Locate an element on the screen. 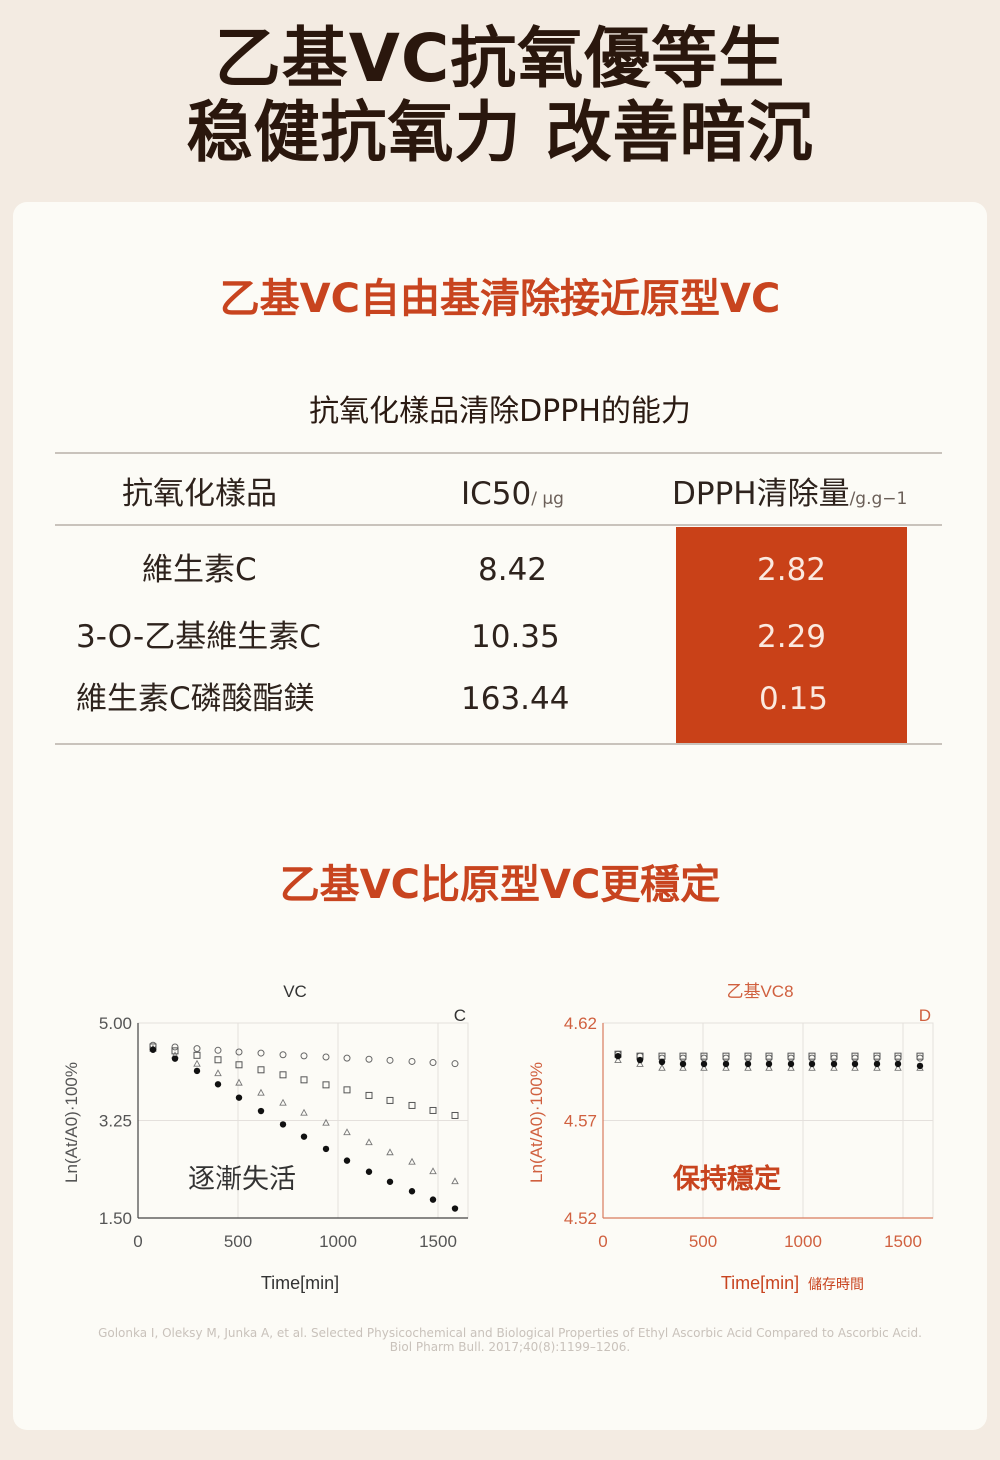 The width and height of the screenshot is (1000, 1460). y-tick-label: 4.62 is located at coordinates (580, 1023).